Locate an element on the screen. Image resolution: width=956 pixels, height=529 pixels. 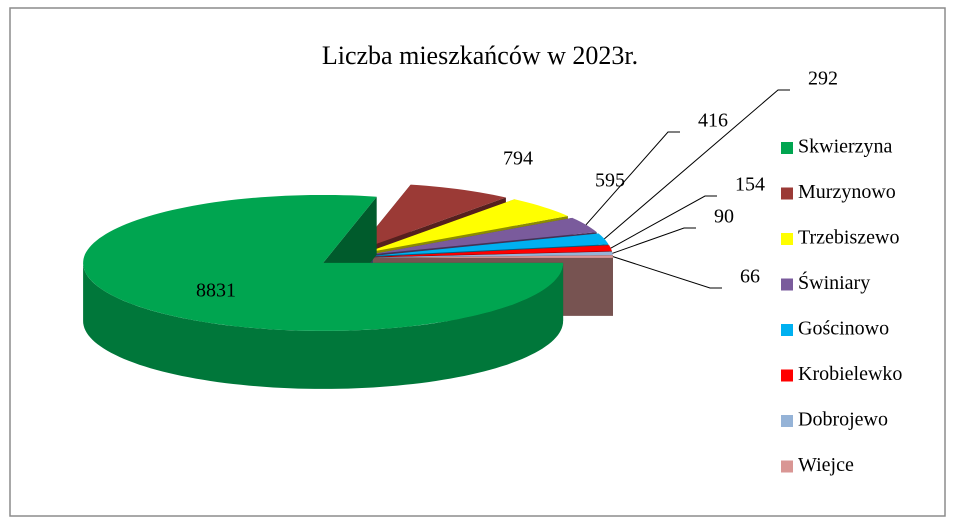
data-label: 90 is located at coordinates (724, 217).